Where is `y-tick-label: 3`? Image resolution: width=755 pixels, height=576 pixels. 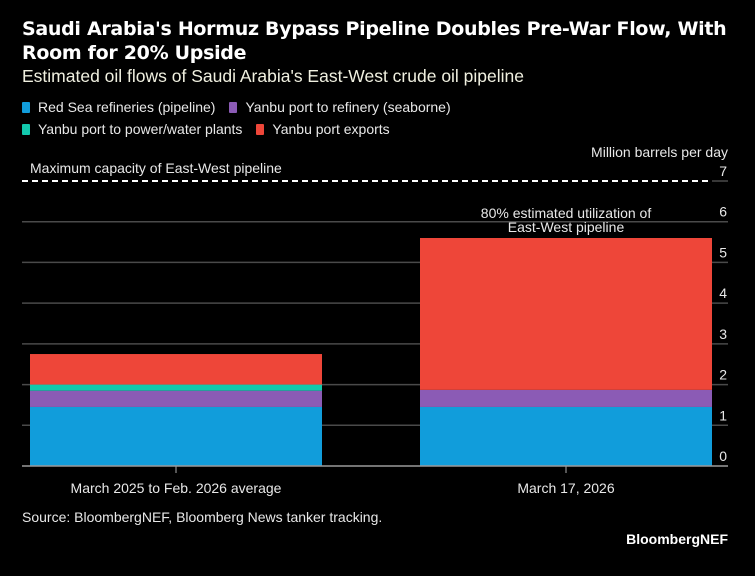
y-tick-label: 3 is located at coordinates (723, 334).